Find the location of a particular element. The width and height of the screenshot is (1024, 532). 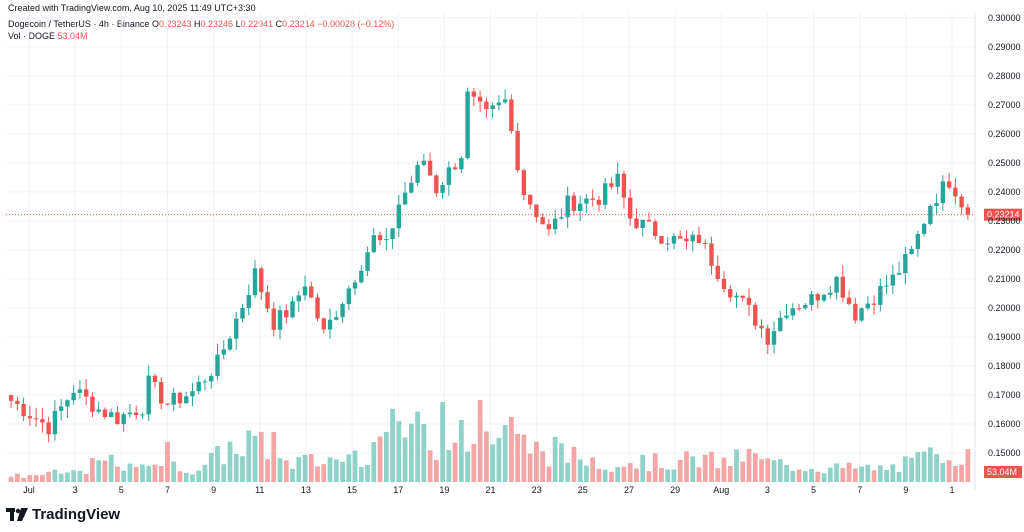

y-tick-label: 0.19000 is located at coordinates (1004, 337).